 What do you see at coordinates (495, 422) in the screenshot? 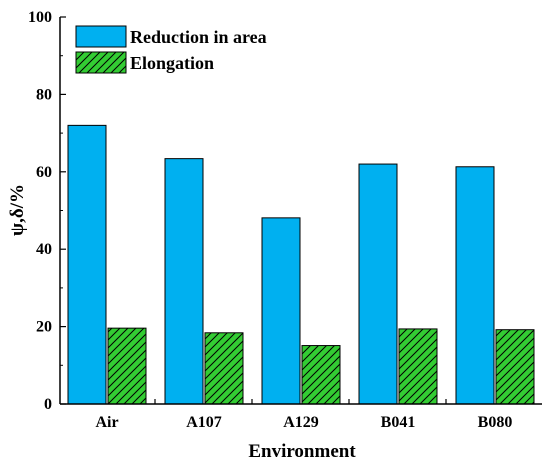
I see `x-tick-label-b080: B080` at bounding box center [495, 422].